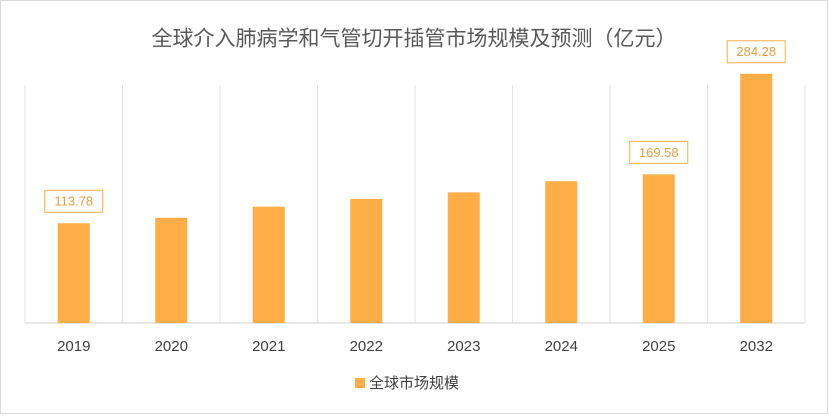 The width and height of the screenshot is (829, 420). What do you see at coordinates (366, 346) in the screenshot?
I see `x-tick-label: 2022` at bounding box center [366, 346].